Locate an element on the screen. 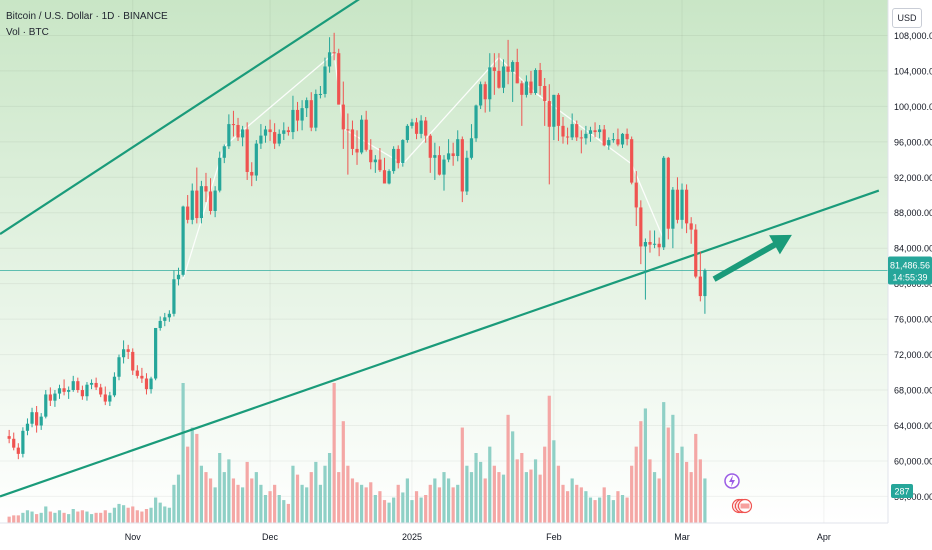  currency-button: USD is located at coordinates (907, 18).